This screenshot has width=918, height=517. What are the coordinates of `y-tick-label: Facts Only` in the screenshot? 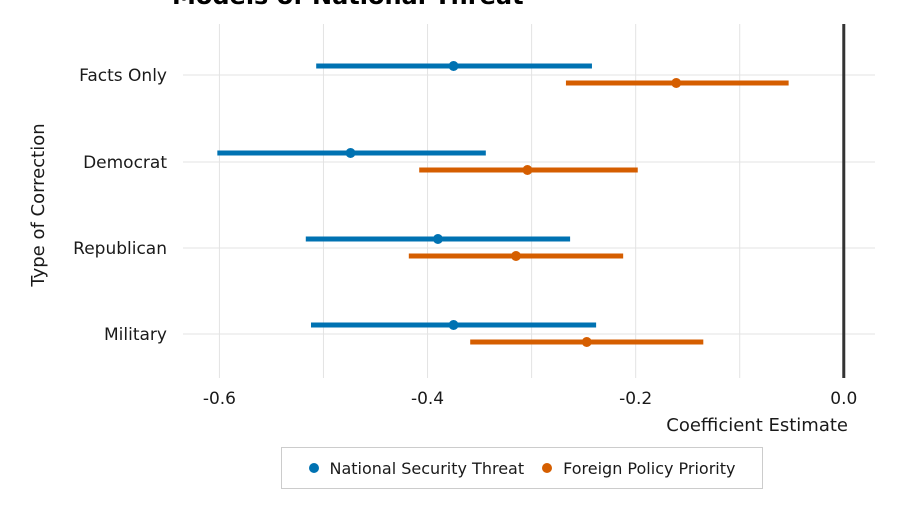 It's located at (123, 76).